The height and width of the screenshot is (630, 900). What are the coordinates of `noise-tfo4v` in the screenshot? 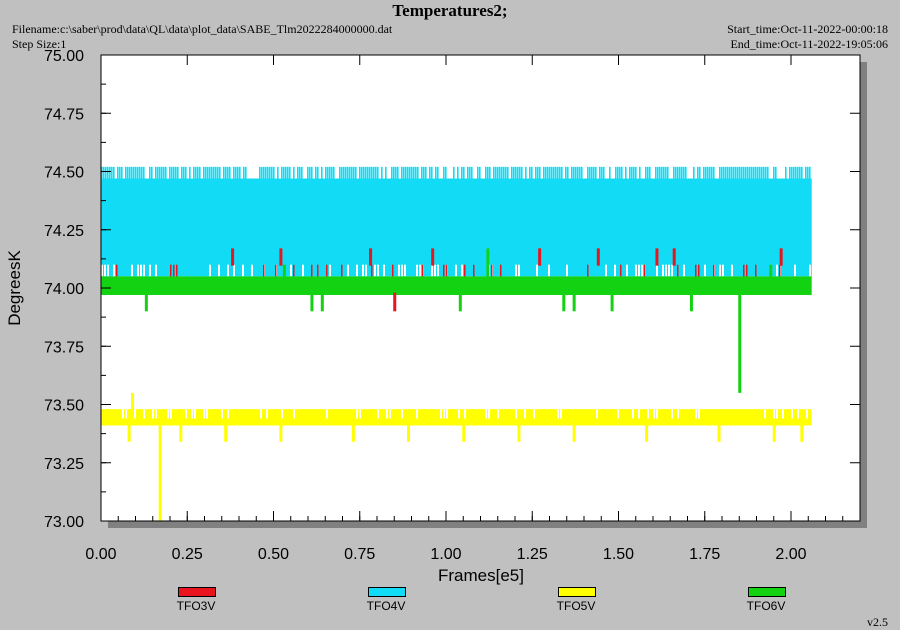 It's located at (456, 173).